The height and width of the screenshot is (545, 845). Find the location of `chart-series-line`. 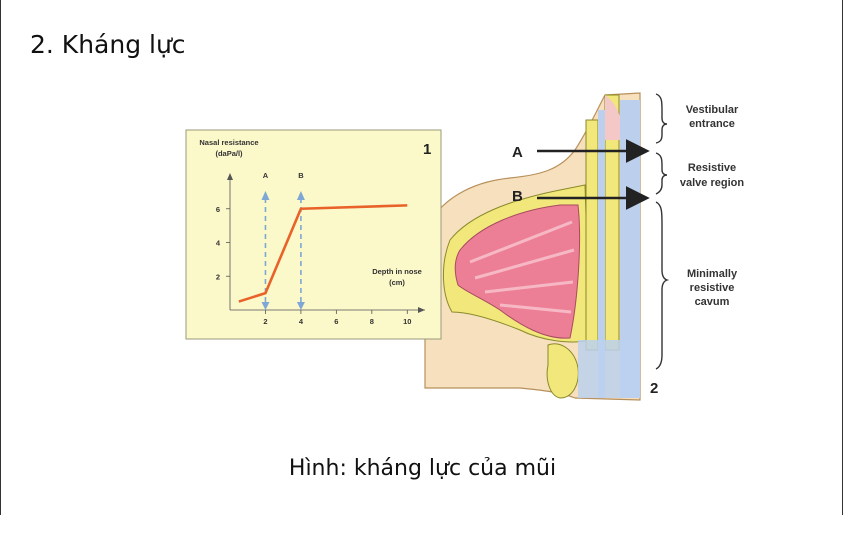

chart-series-line is located at coordinates (323, 253).